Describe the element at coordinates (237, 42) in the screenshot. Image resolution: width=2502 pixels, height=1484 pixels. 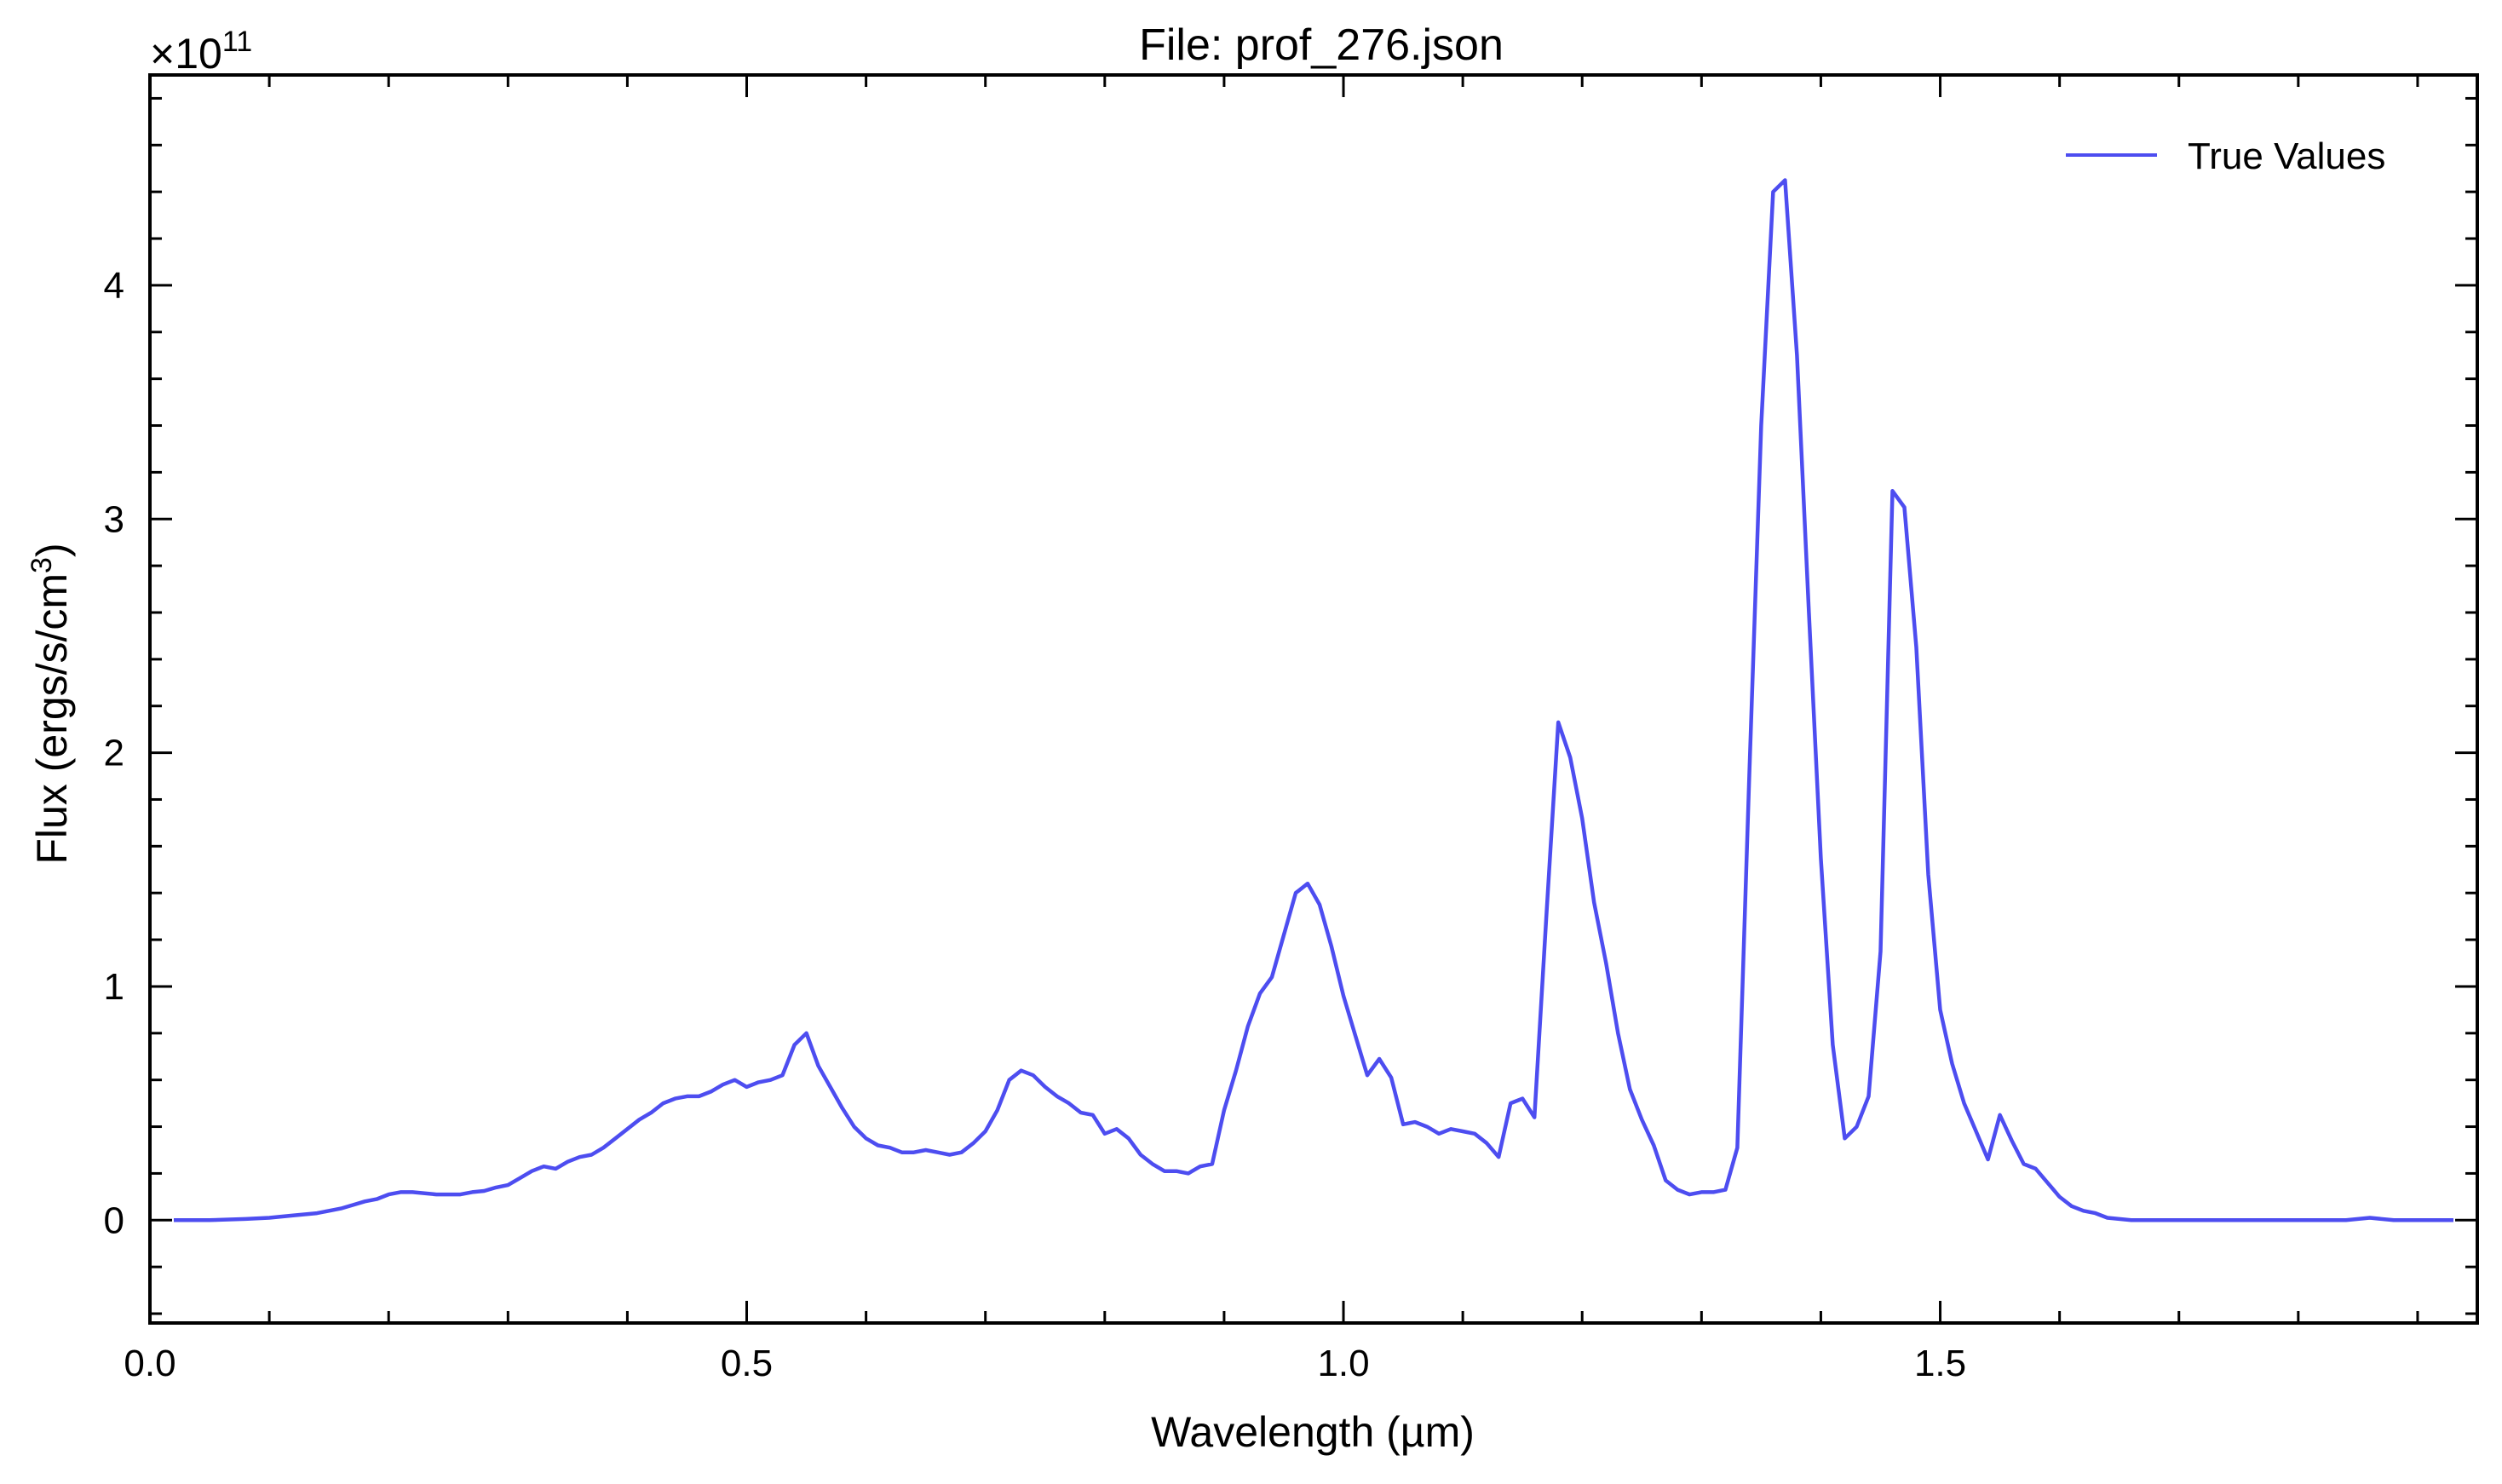
I see `y-multiplier-exponent: 11` at that location.